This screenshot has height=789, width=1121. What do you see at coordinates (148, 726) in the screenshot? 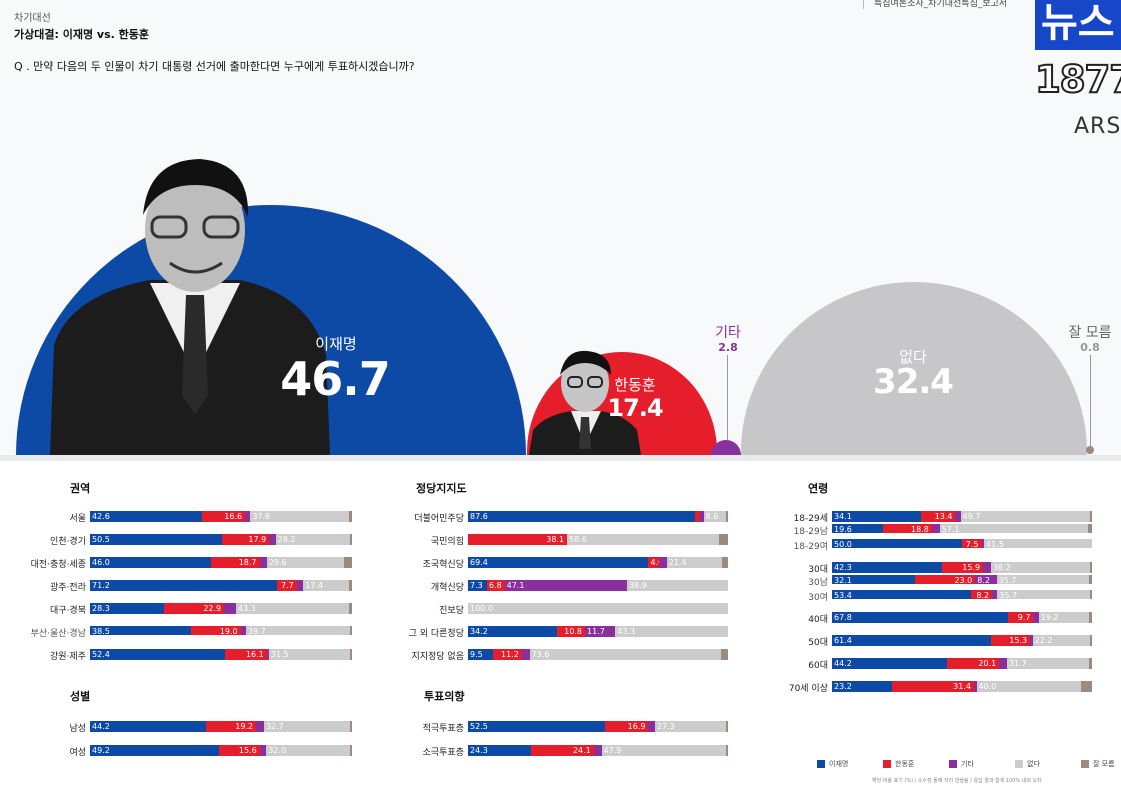
I see `bar-segment-lee: 44.2` at bounding box center [148, 726].